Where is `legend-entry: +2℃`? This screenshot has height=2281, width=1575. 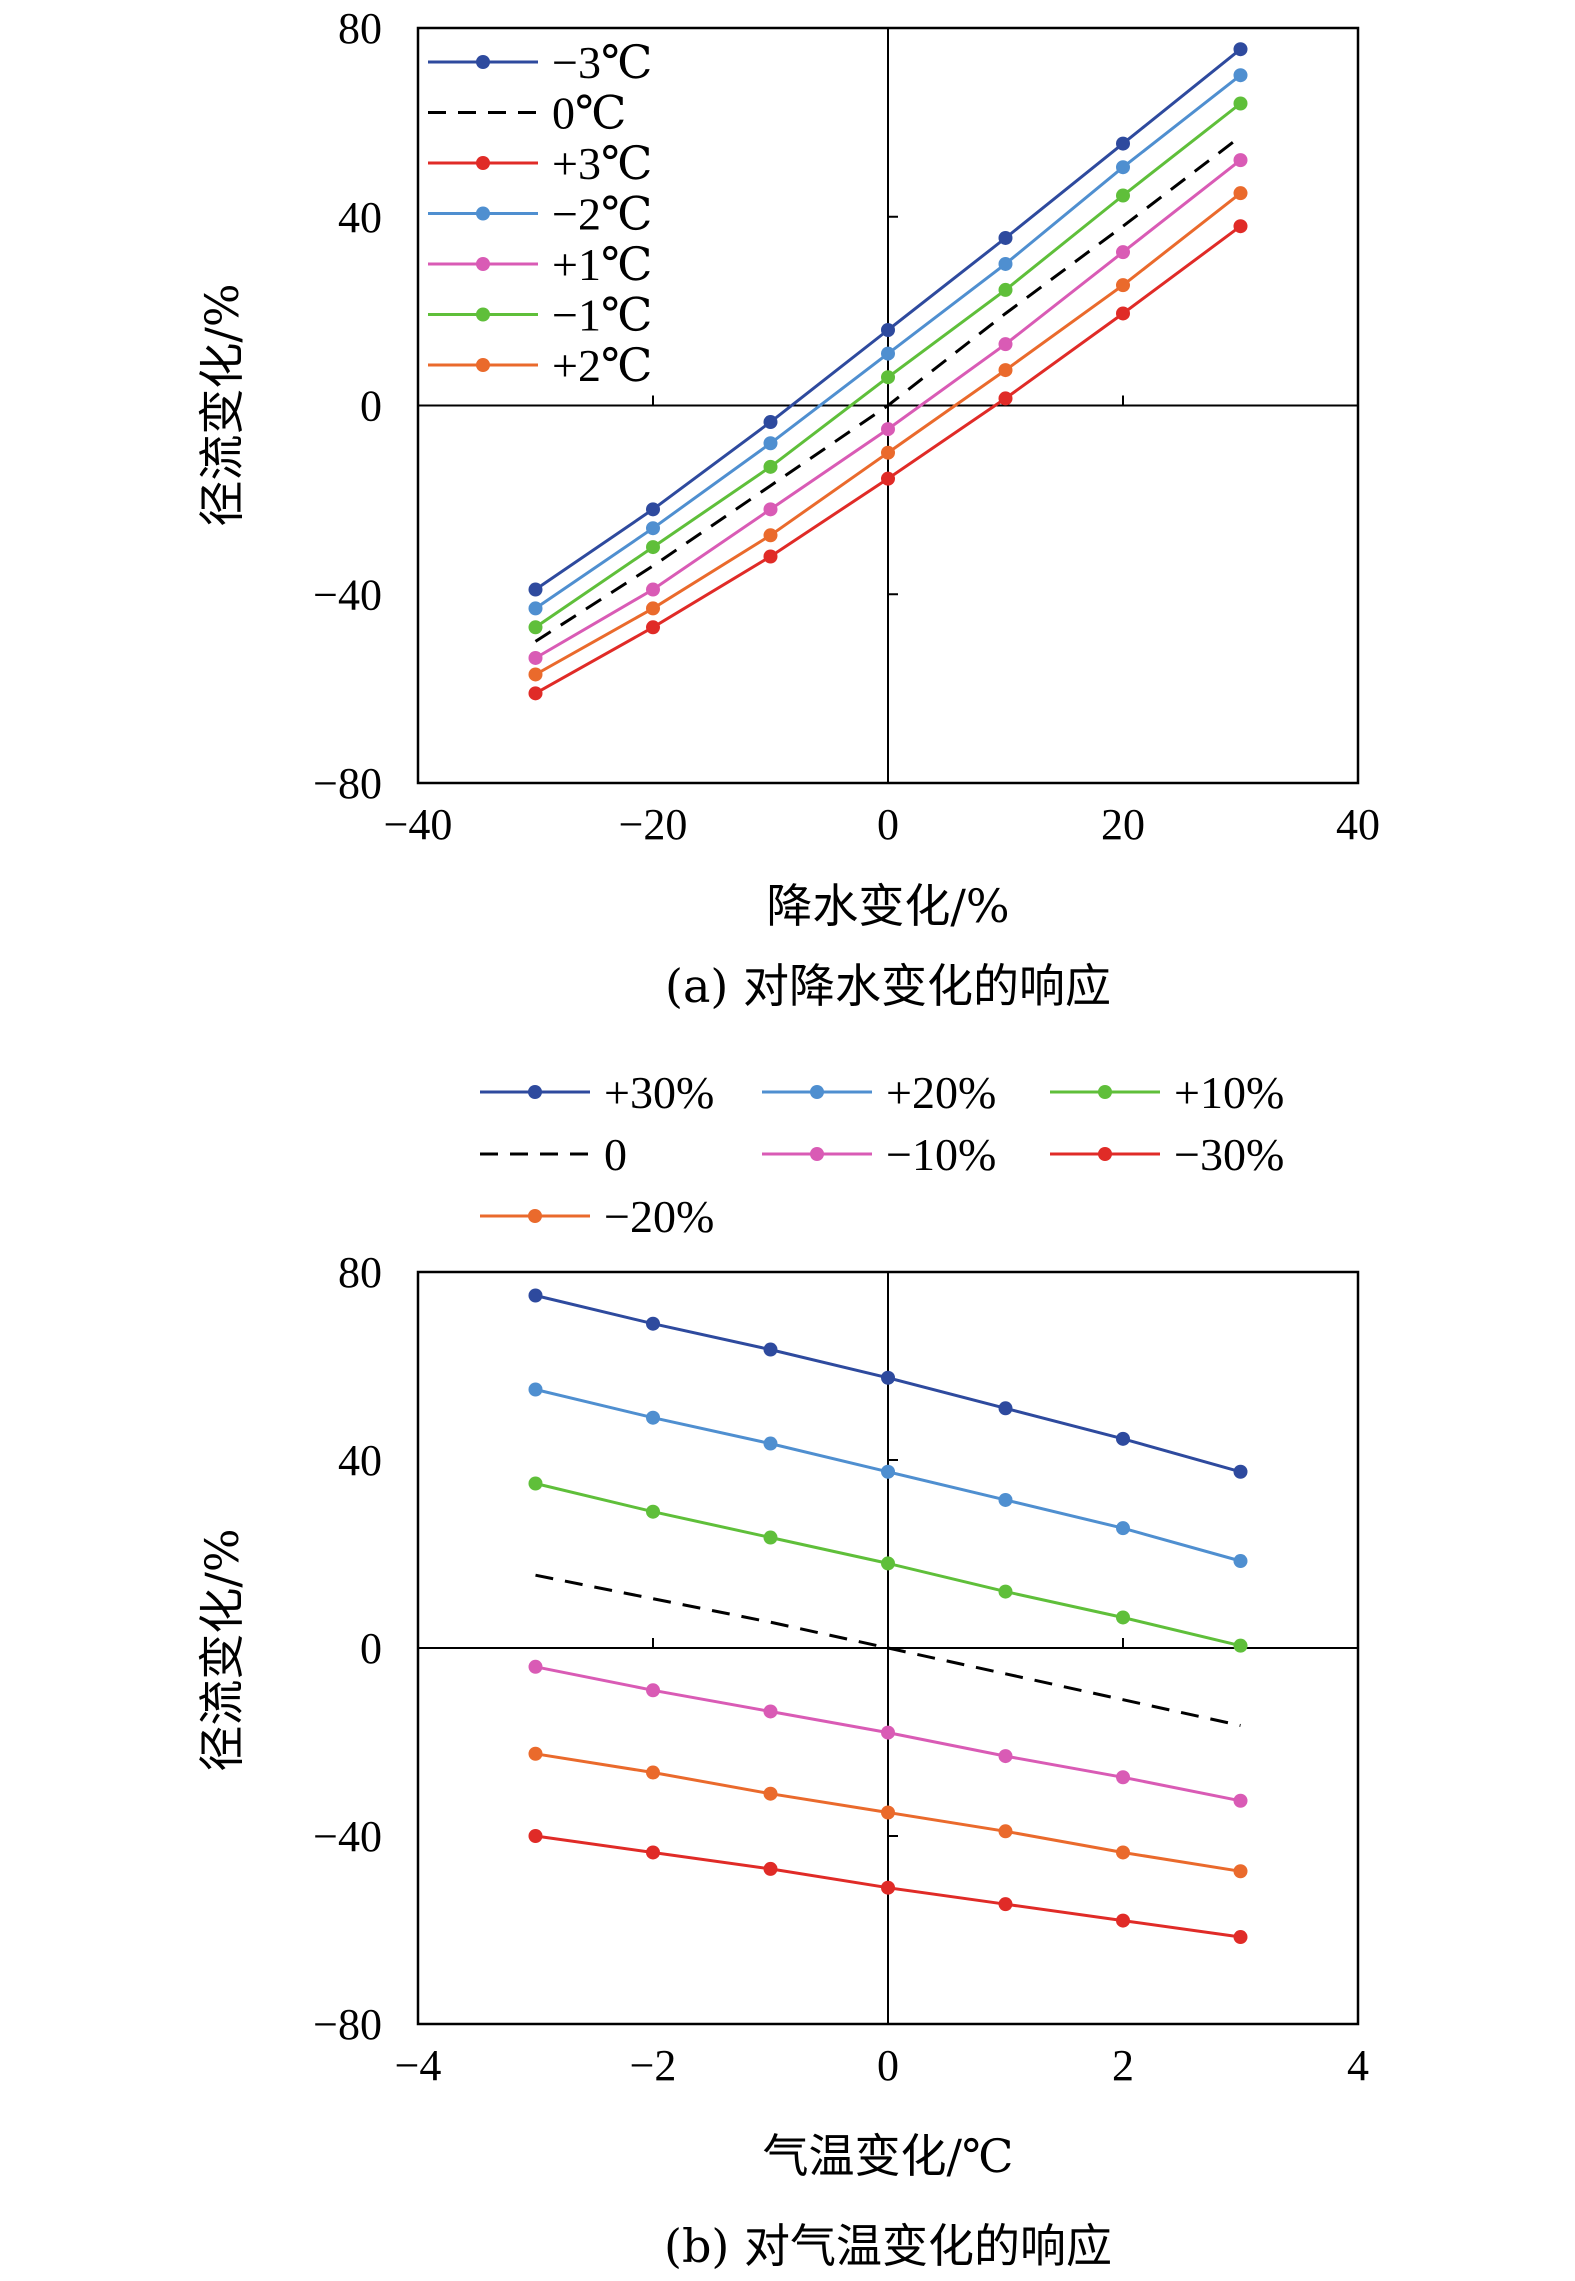 legend-entry: +2℃ is located at coordinates (540, 365).